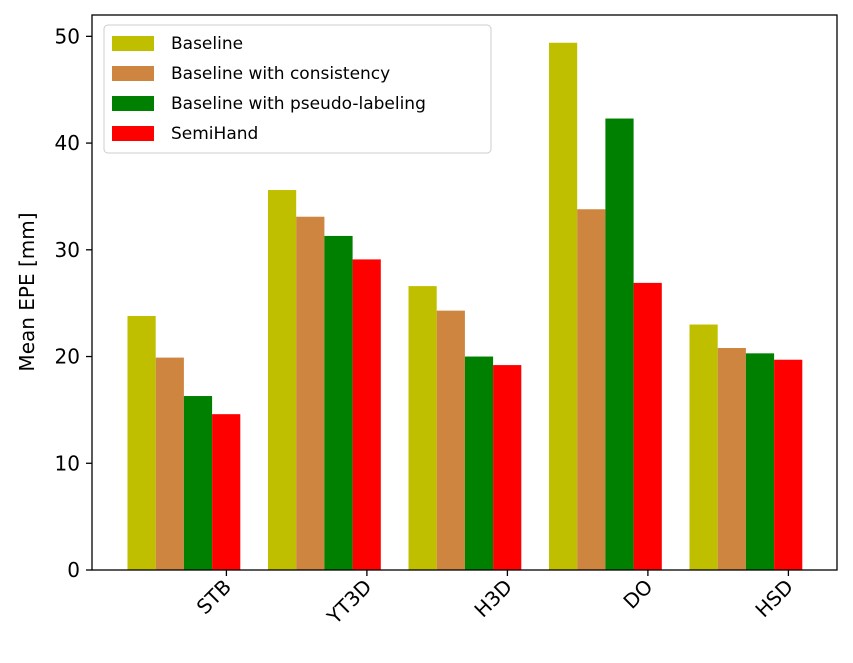  I want to click on bar-baseline-with-consistency-do, so click(591, 389).